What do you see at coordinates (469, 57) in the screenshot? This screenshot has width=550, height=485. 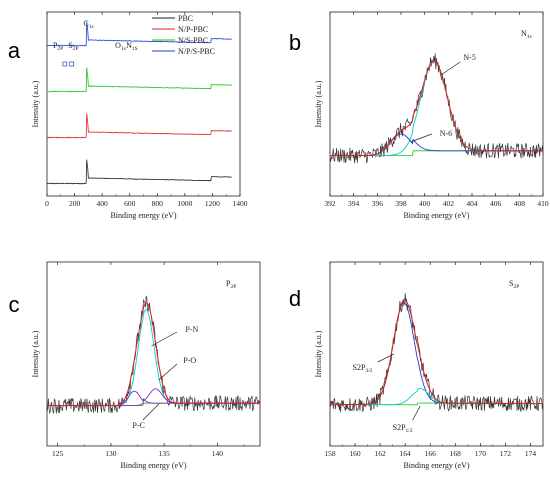 I see `peak-label-n5: N-5` at bounding box center [469, 57].